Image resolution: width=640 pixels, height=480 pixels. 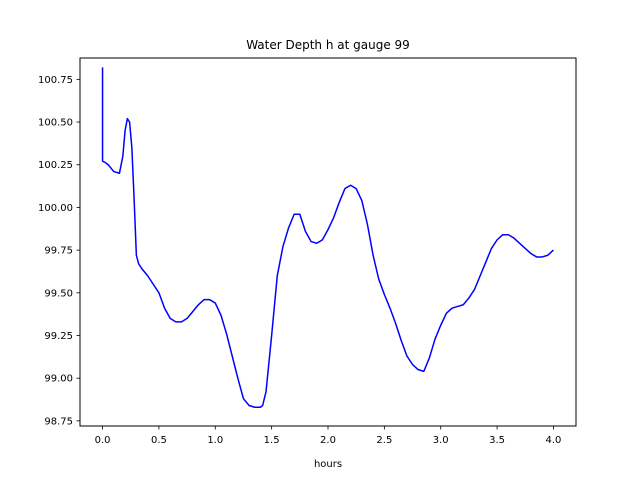 What do you see at coordinates (58, 421) in the screenshot?
I see `y-tick-label: 98.75` at bounding box center [58, 421].